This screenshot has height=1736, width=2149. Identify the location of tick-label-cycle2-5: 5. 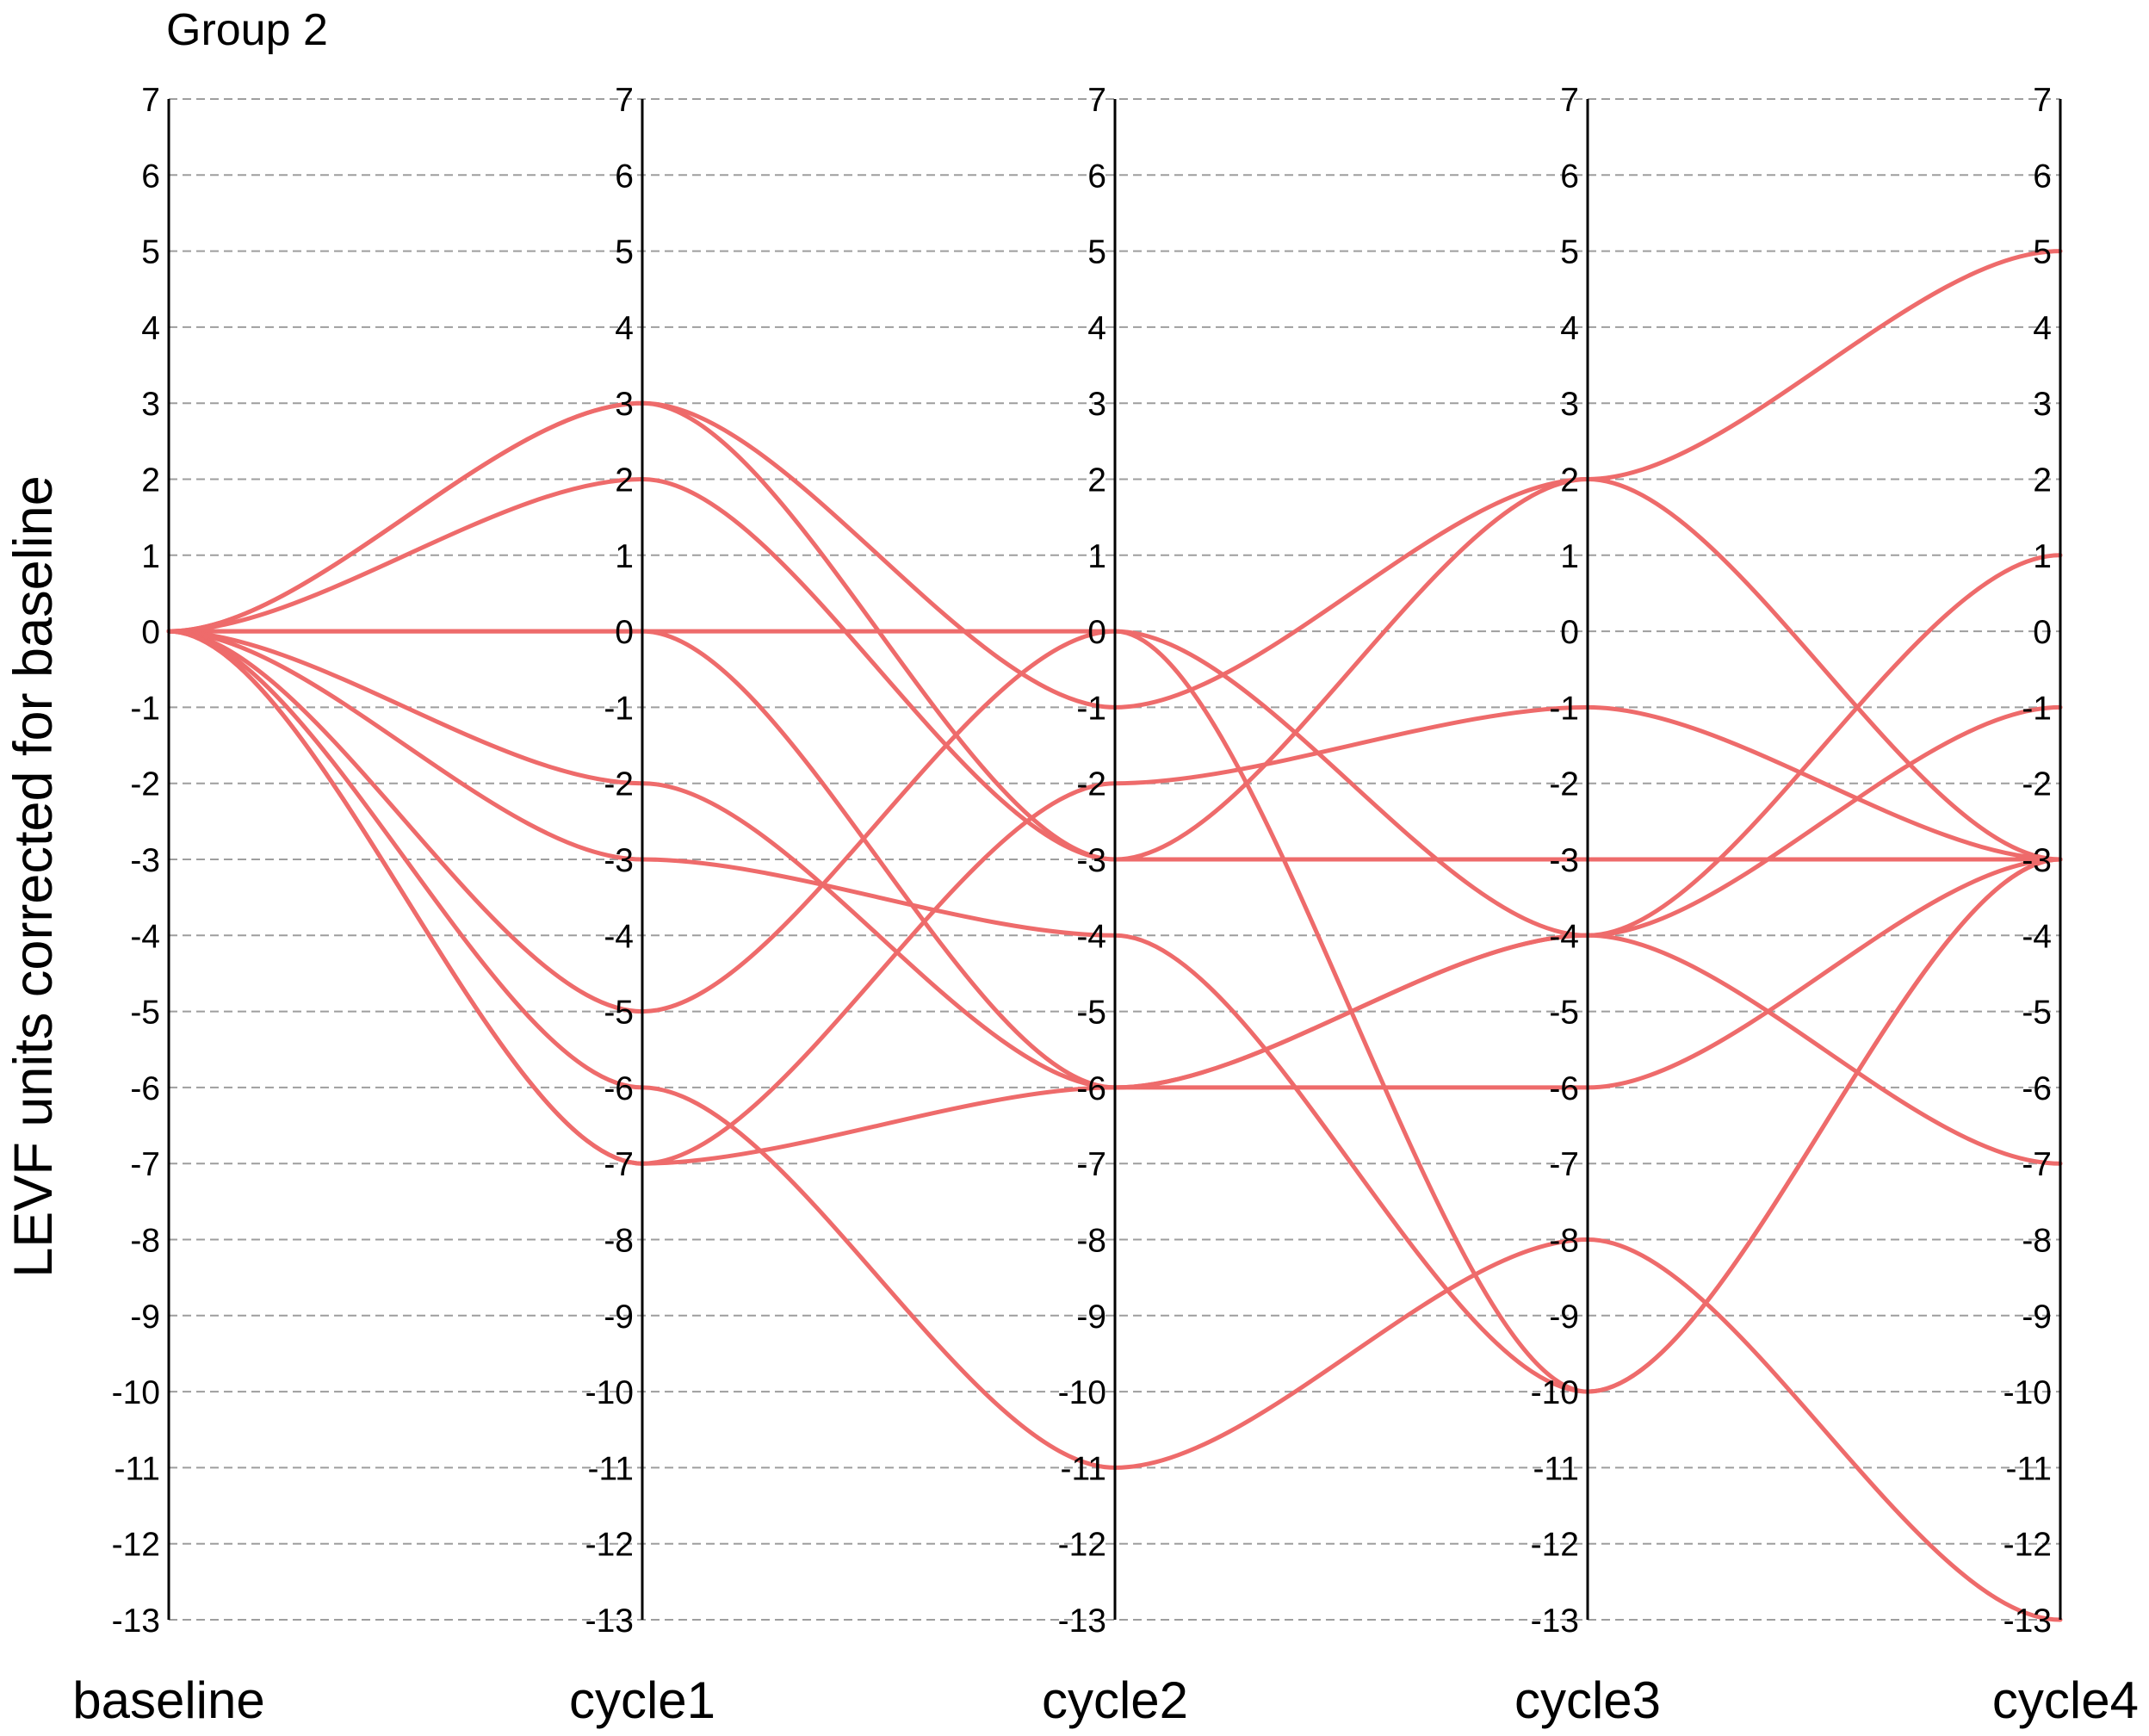
(1096, 253).